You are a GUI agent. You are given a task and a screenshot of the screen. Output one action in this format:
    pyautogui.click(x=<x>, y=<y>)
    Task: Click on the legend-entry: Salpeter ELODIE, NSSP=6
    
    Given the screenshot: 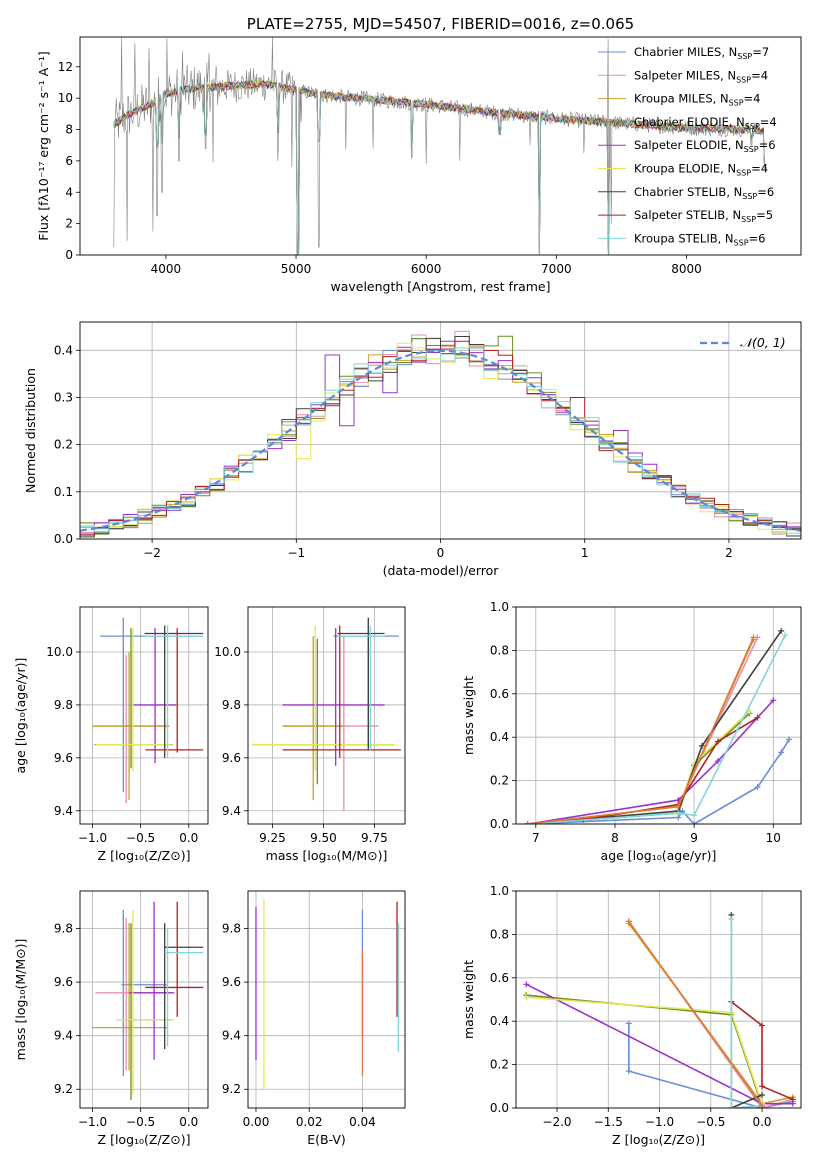 What is the action you would take?
    pyautogui.click(x=705, y=146)
    